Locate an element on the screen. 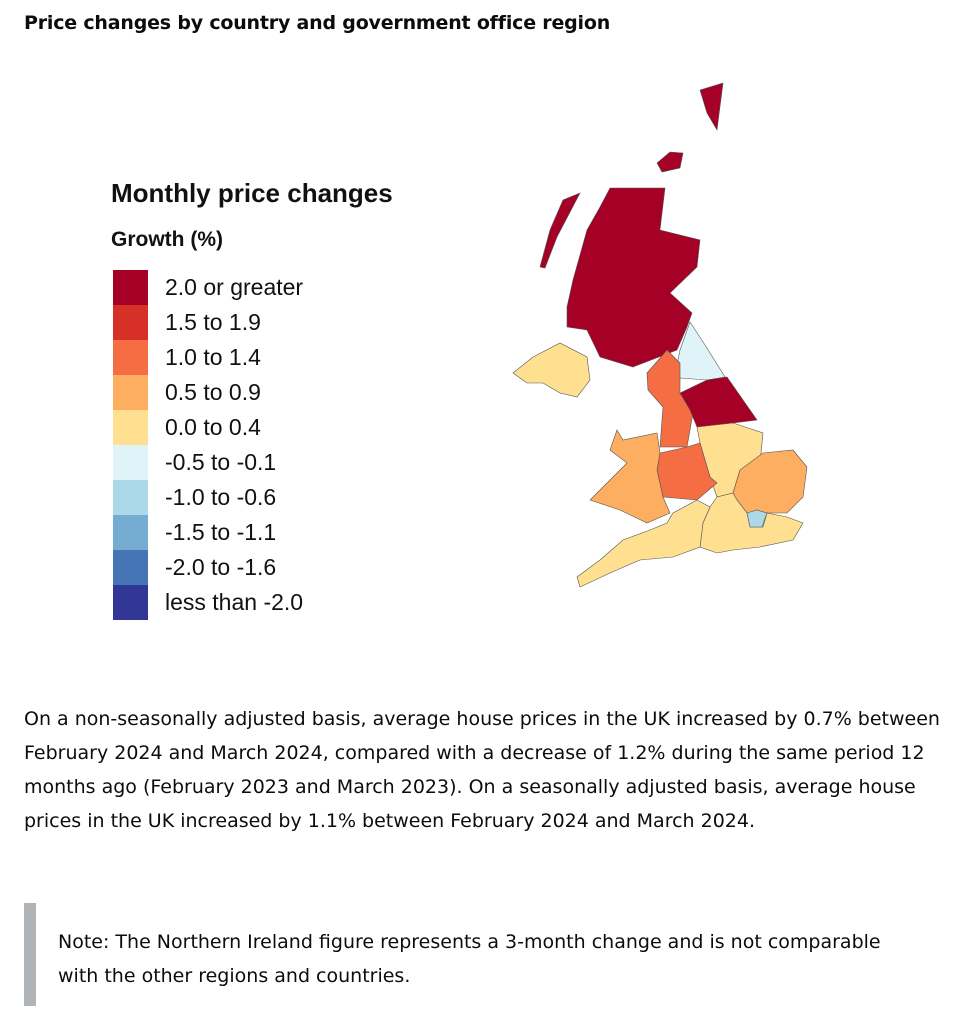 This screenshot has height=1024, width=962. legend-title: Monthly price changes is located at coordinates (252, 193).